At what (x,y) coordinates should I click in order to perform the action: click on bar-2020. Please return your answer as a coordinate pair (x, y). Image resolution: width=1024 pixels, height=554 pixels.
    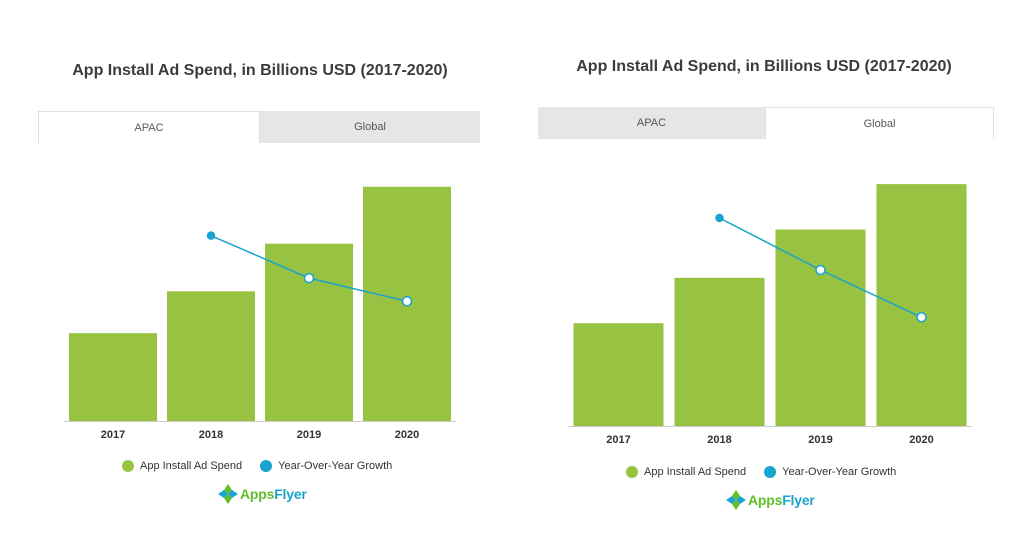
    Looking at the image, I should click on (921, 305).